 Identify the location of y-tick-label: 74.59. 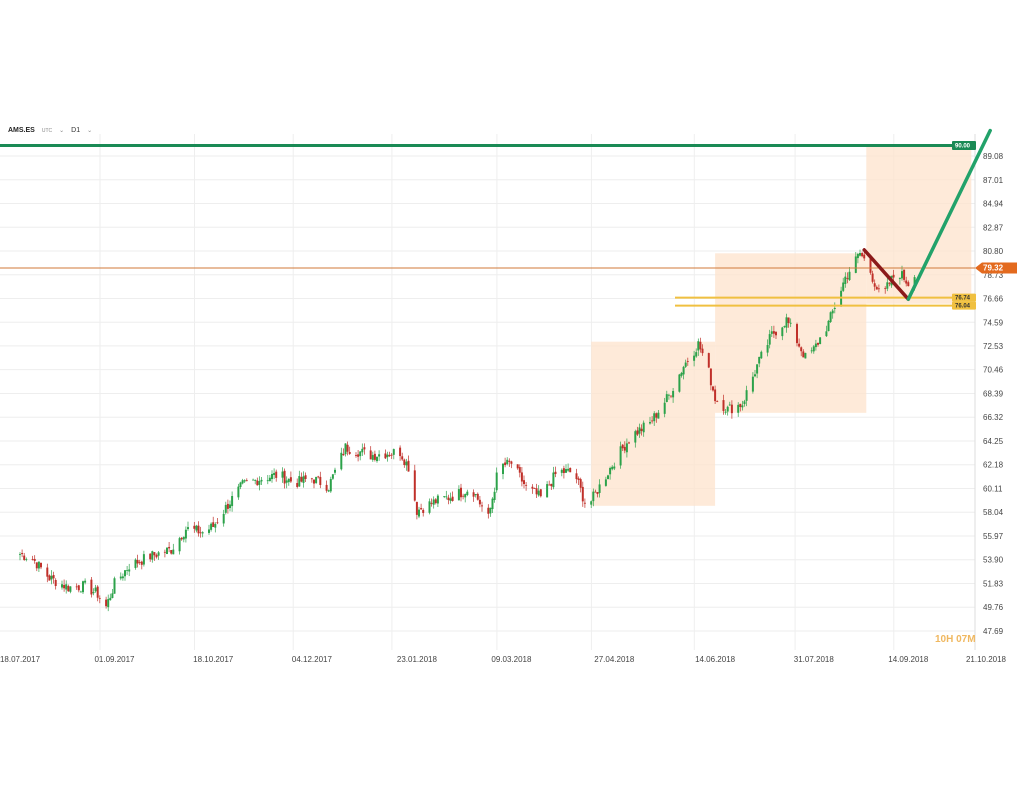
(993, 322).